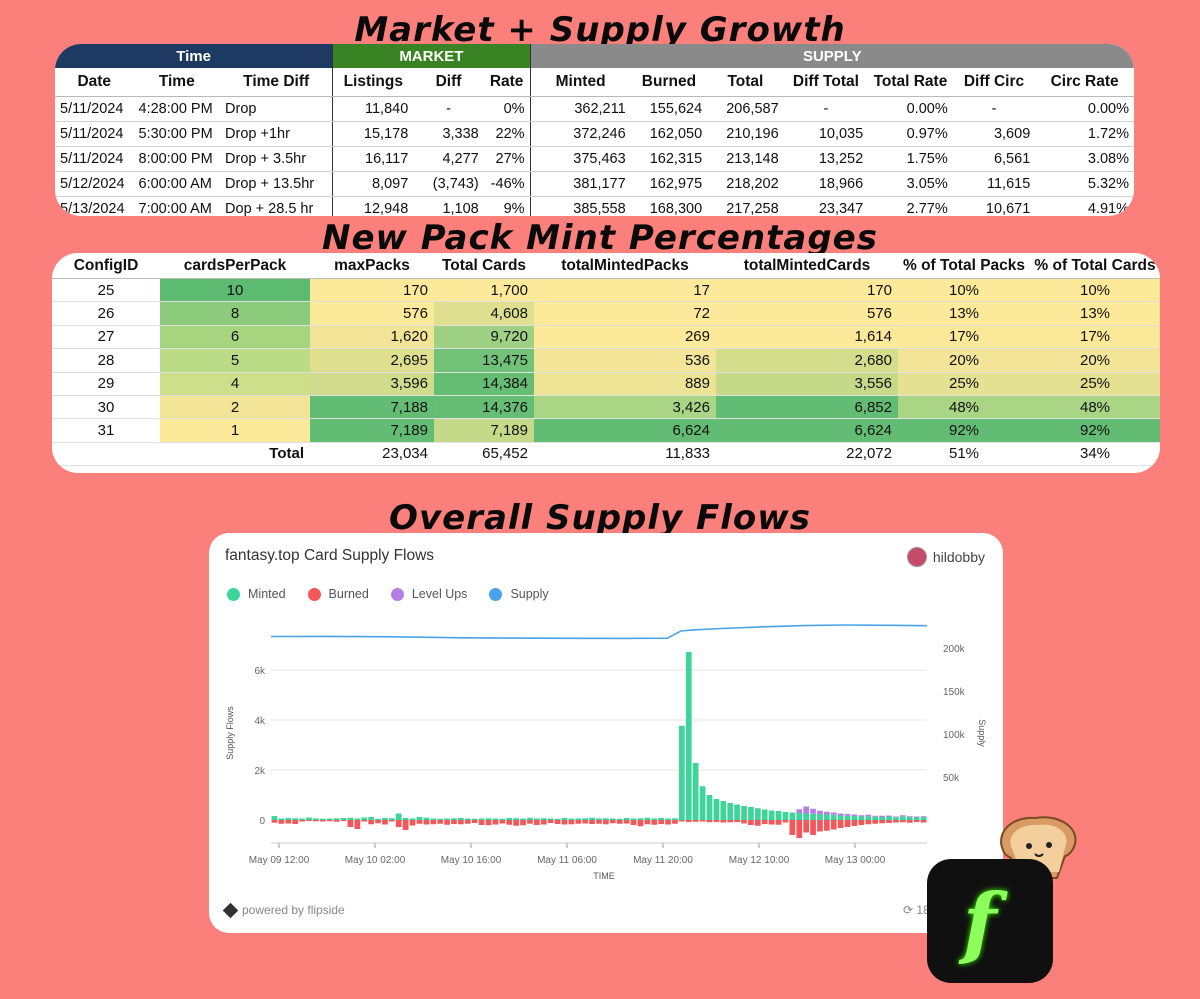 This screenshot has width=1200, height=999. What do you see at coordinates (194, 56) in the screenshot?
I see `group-time: Time` at bounding box center [194, 56].